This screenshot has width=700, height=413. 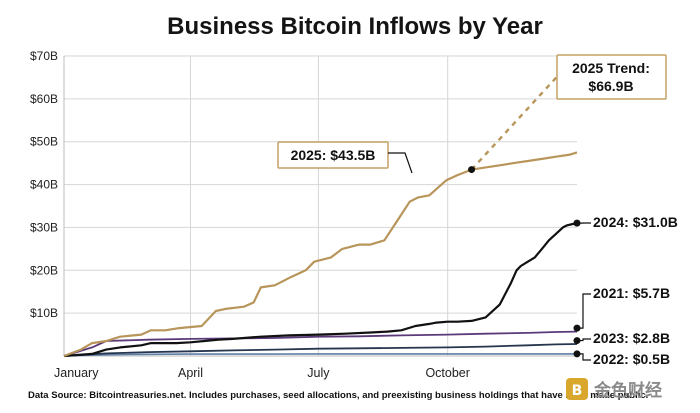 I want to click on series-line-2021, so click(x=320, y=343).